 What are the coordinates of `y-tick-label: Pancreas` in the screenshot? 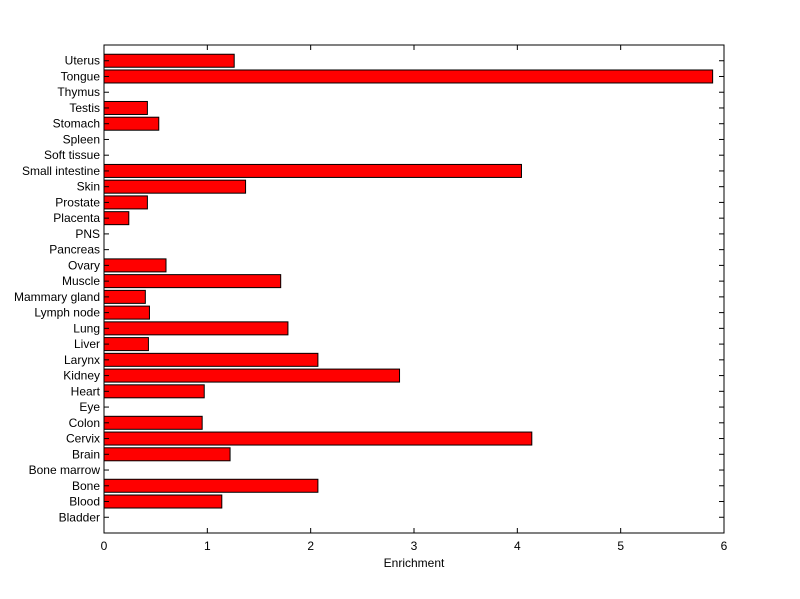 It's located at (74, 250).